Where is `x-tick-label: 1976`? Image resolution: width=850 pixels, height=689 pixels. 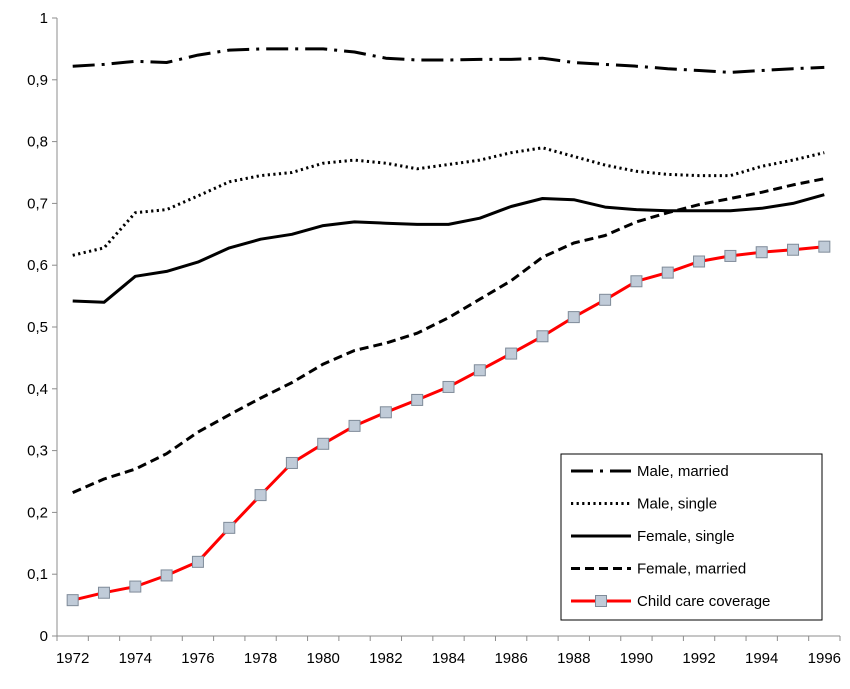 x-tick-label: 1976 is located at coordinates (197, 658).